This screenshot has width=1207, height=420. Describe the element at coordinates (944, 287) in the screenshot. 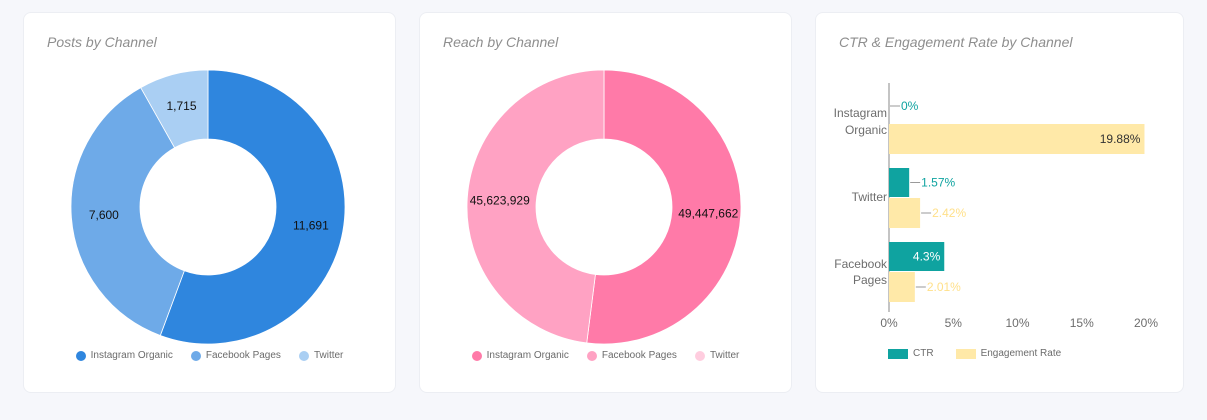

I see `bar-value-label: 2.01%` at that location.